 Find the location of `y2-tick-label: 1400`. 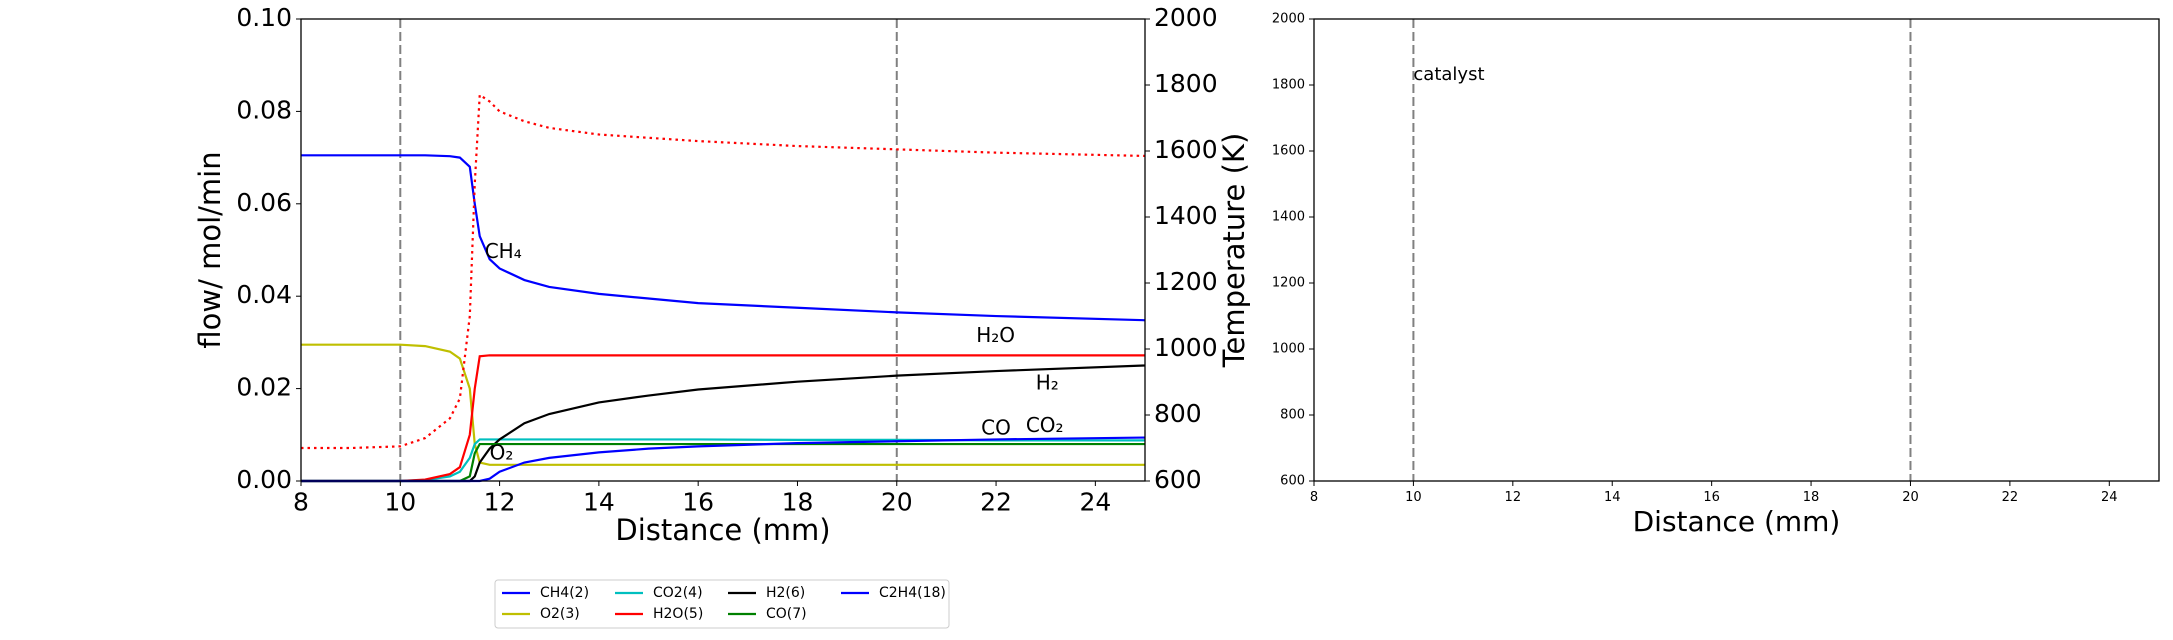

y2-tick-label: 1400 is located at coordinates (1186, 215).